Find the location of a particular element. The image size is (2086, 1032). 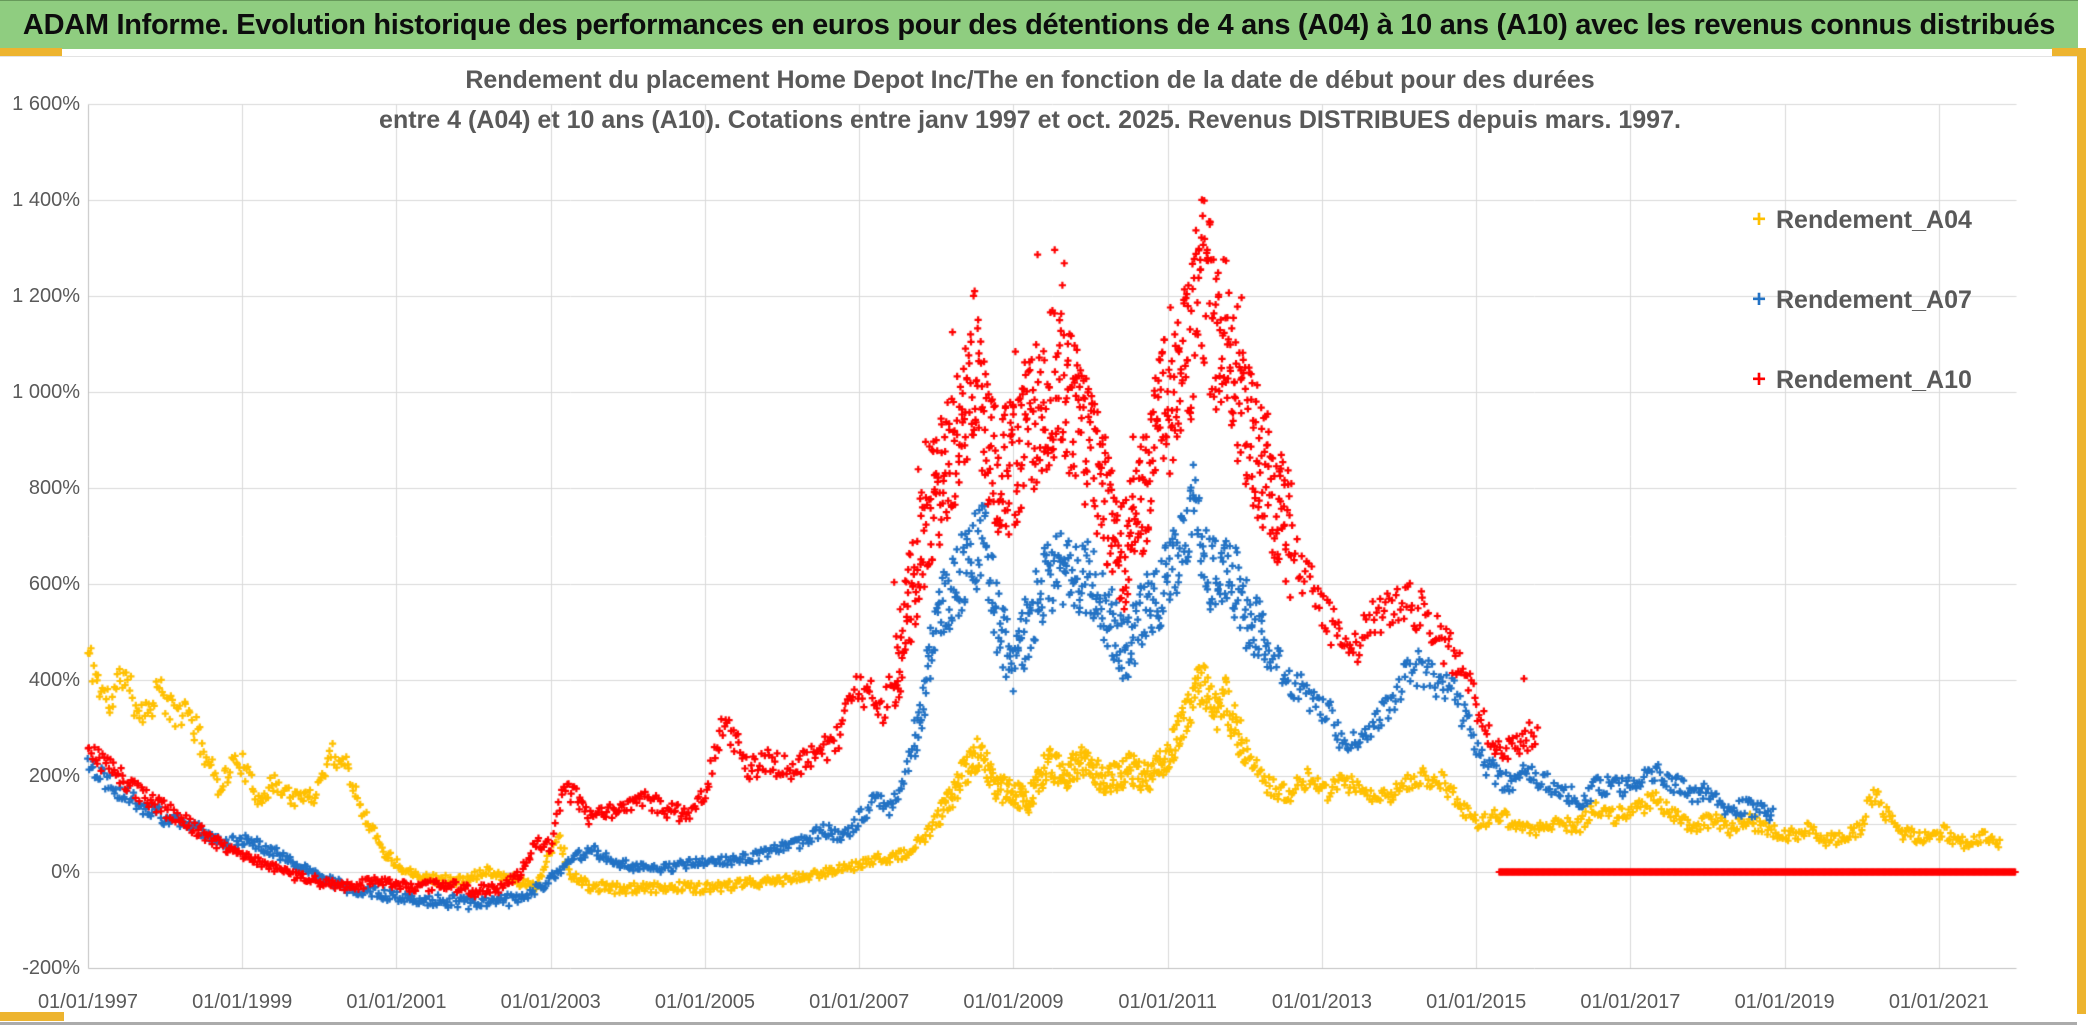

x-axis-label: 01/01/2015 is located at coordinates (1476, 1002).